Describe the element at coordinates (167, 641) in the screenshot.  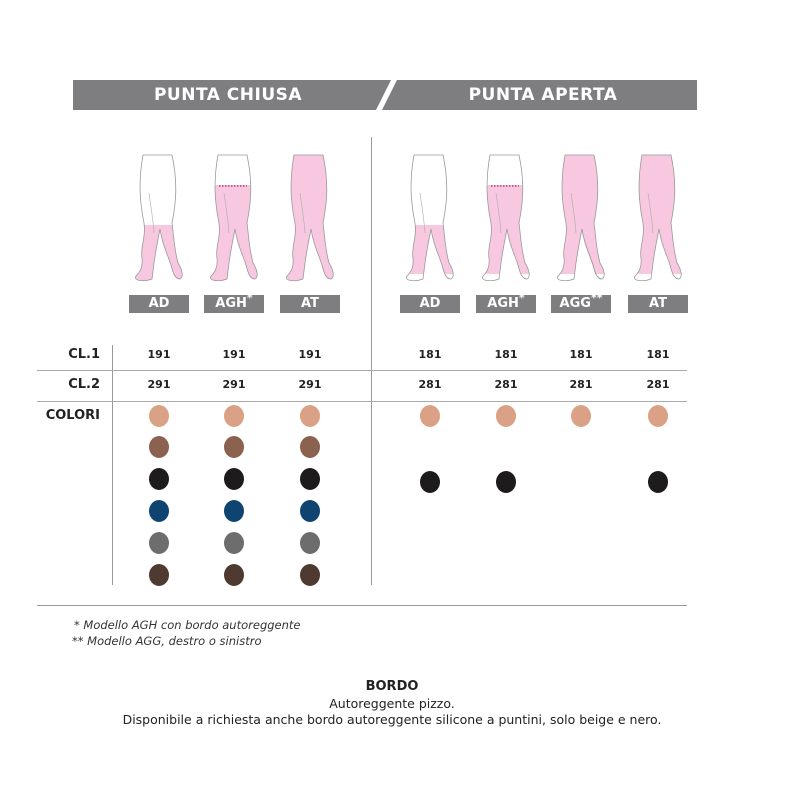
I see `footnote-agg: ** Modello AGG, destro o sinistro` at that location.